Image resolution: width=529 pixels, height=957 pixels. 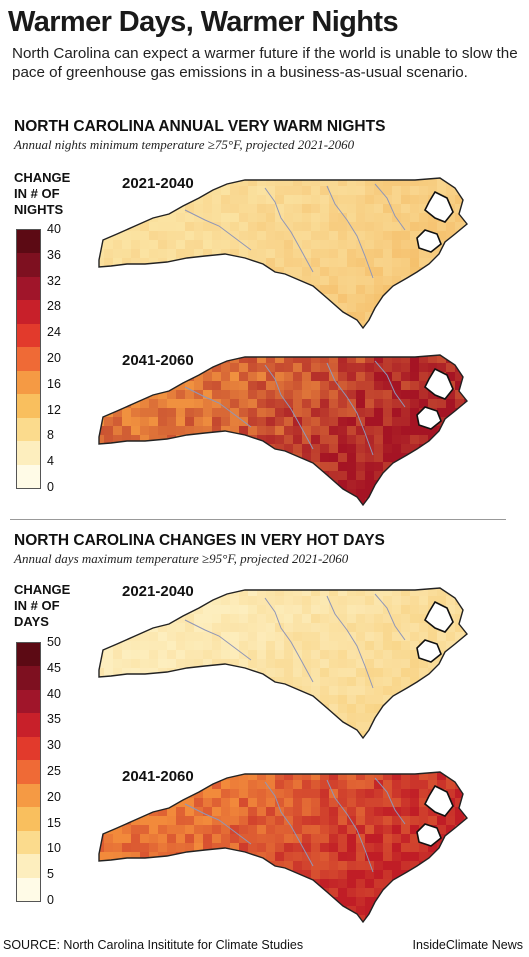 What do you see at coordinates (54, 383) in the screenshot?
I see `legend-tick-label: 16` at bounding box center [54, 383].